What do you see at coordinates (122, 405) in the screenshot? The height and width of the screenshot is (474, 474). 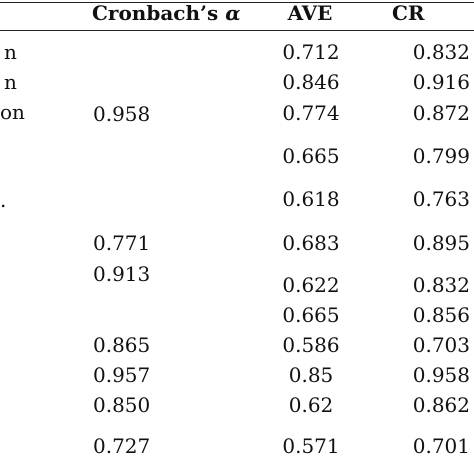 I see `alpha-value: 0.850` at bounding box center [122, 405].